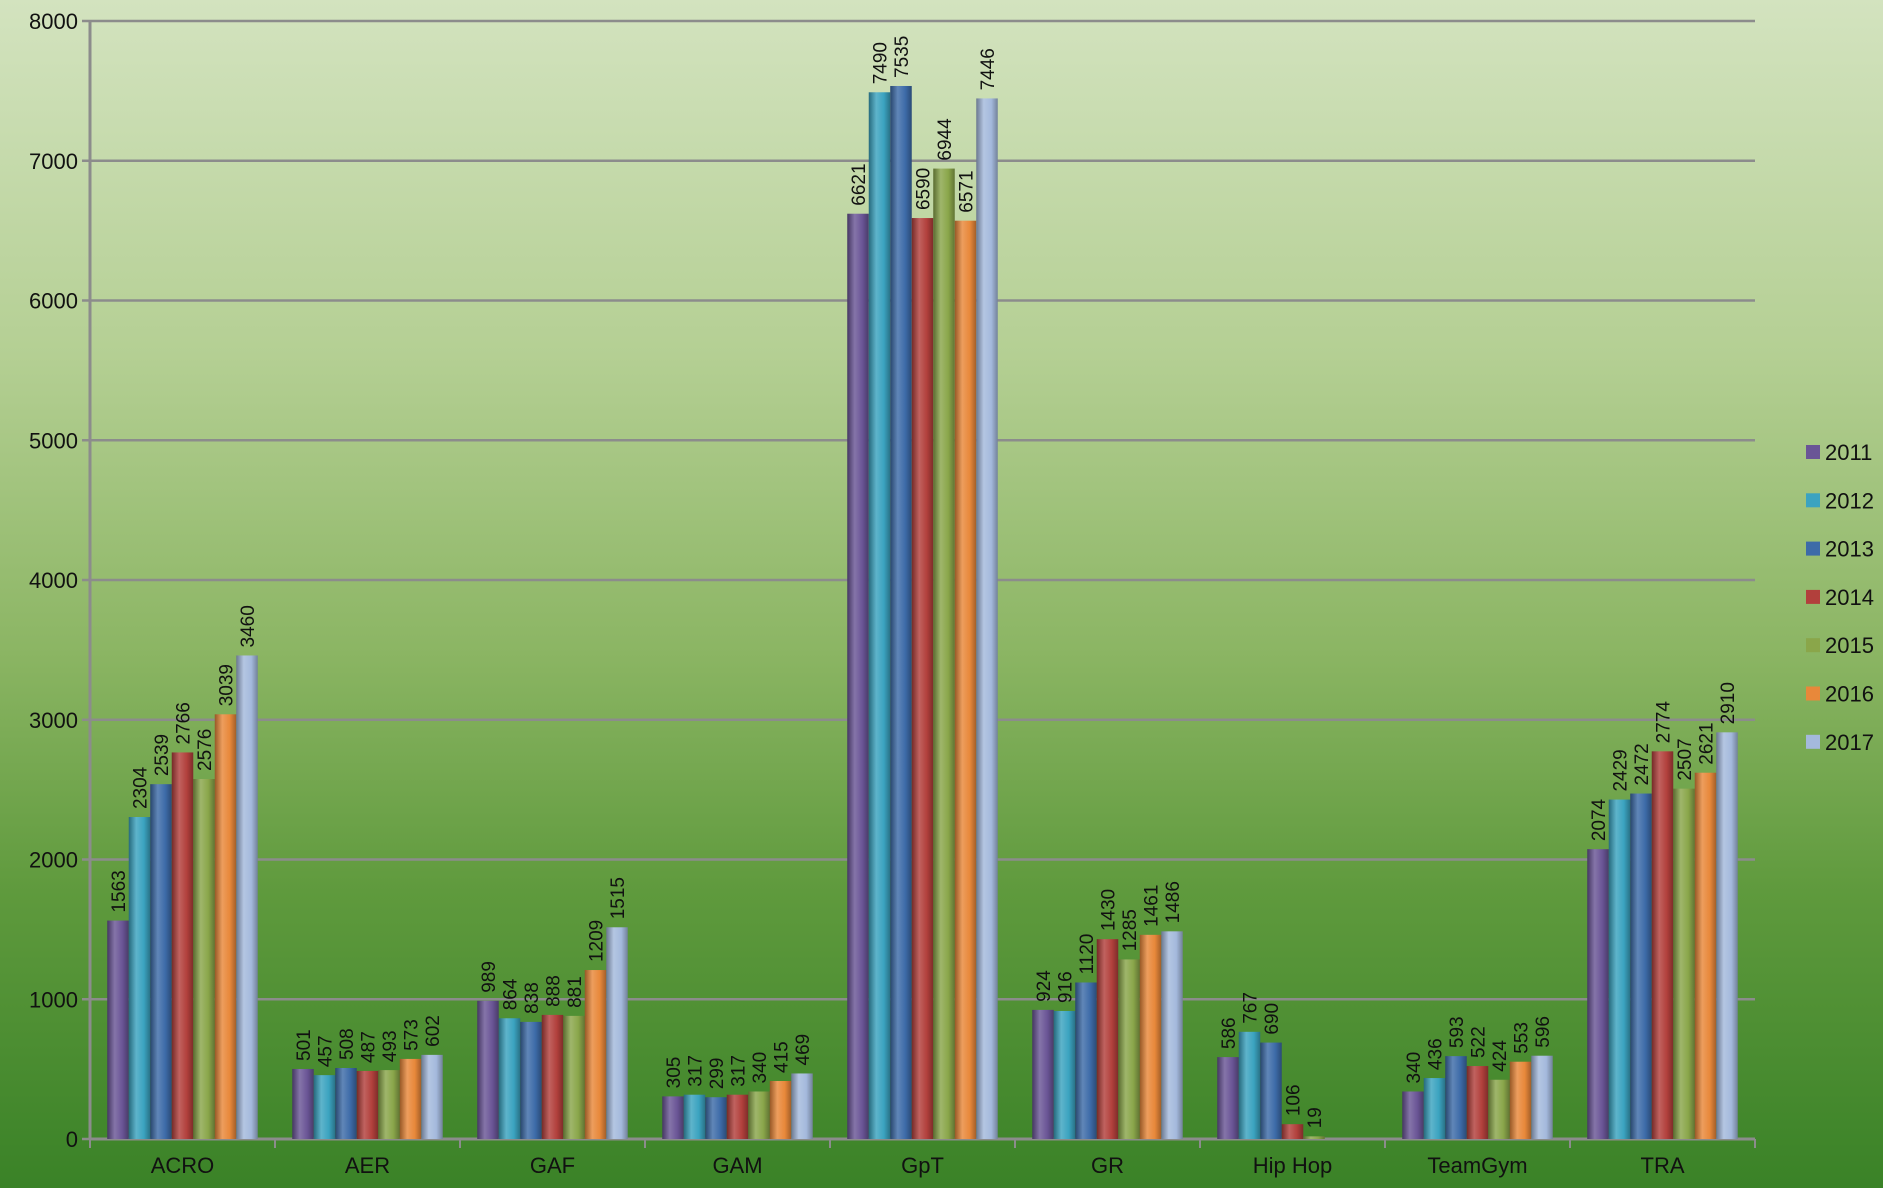 This screenshot has width=1883, height=1188. What do you see at coordinates (119, 891) in the screenshot?
I see `data-label: 1563` at bounding box center [119, 891].